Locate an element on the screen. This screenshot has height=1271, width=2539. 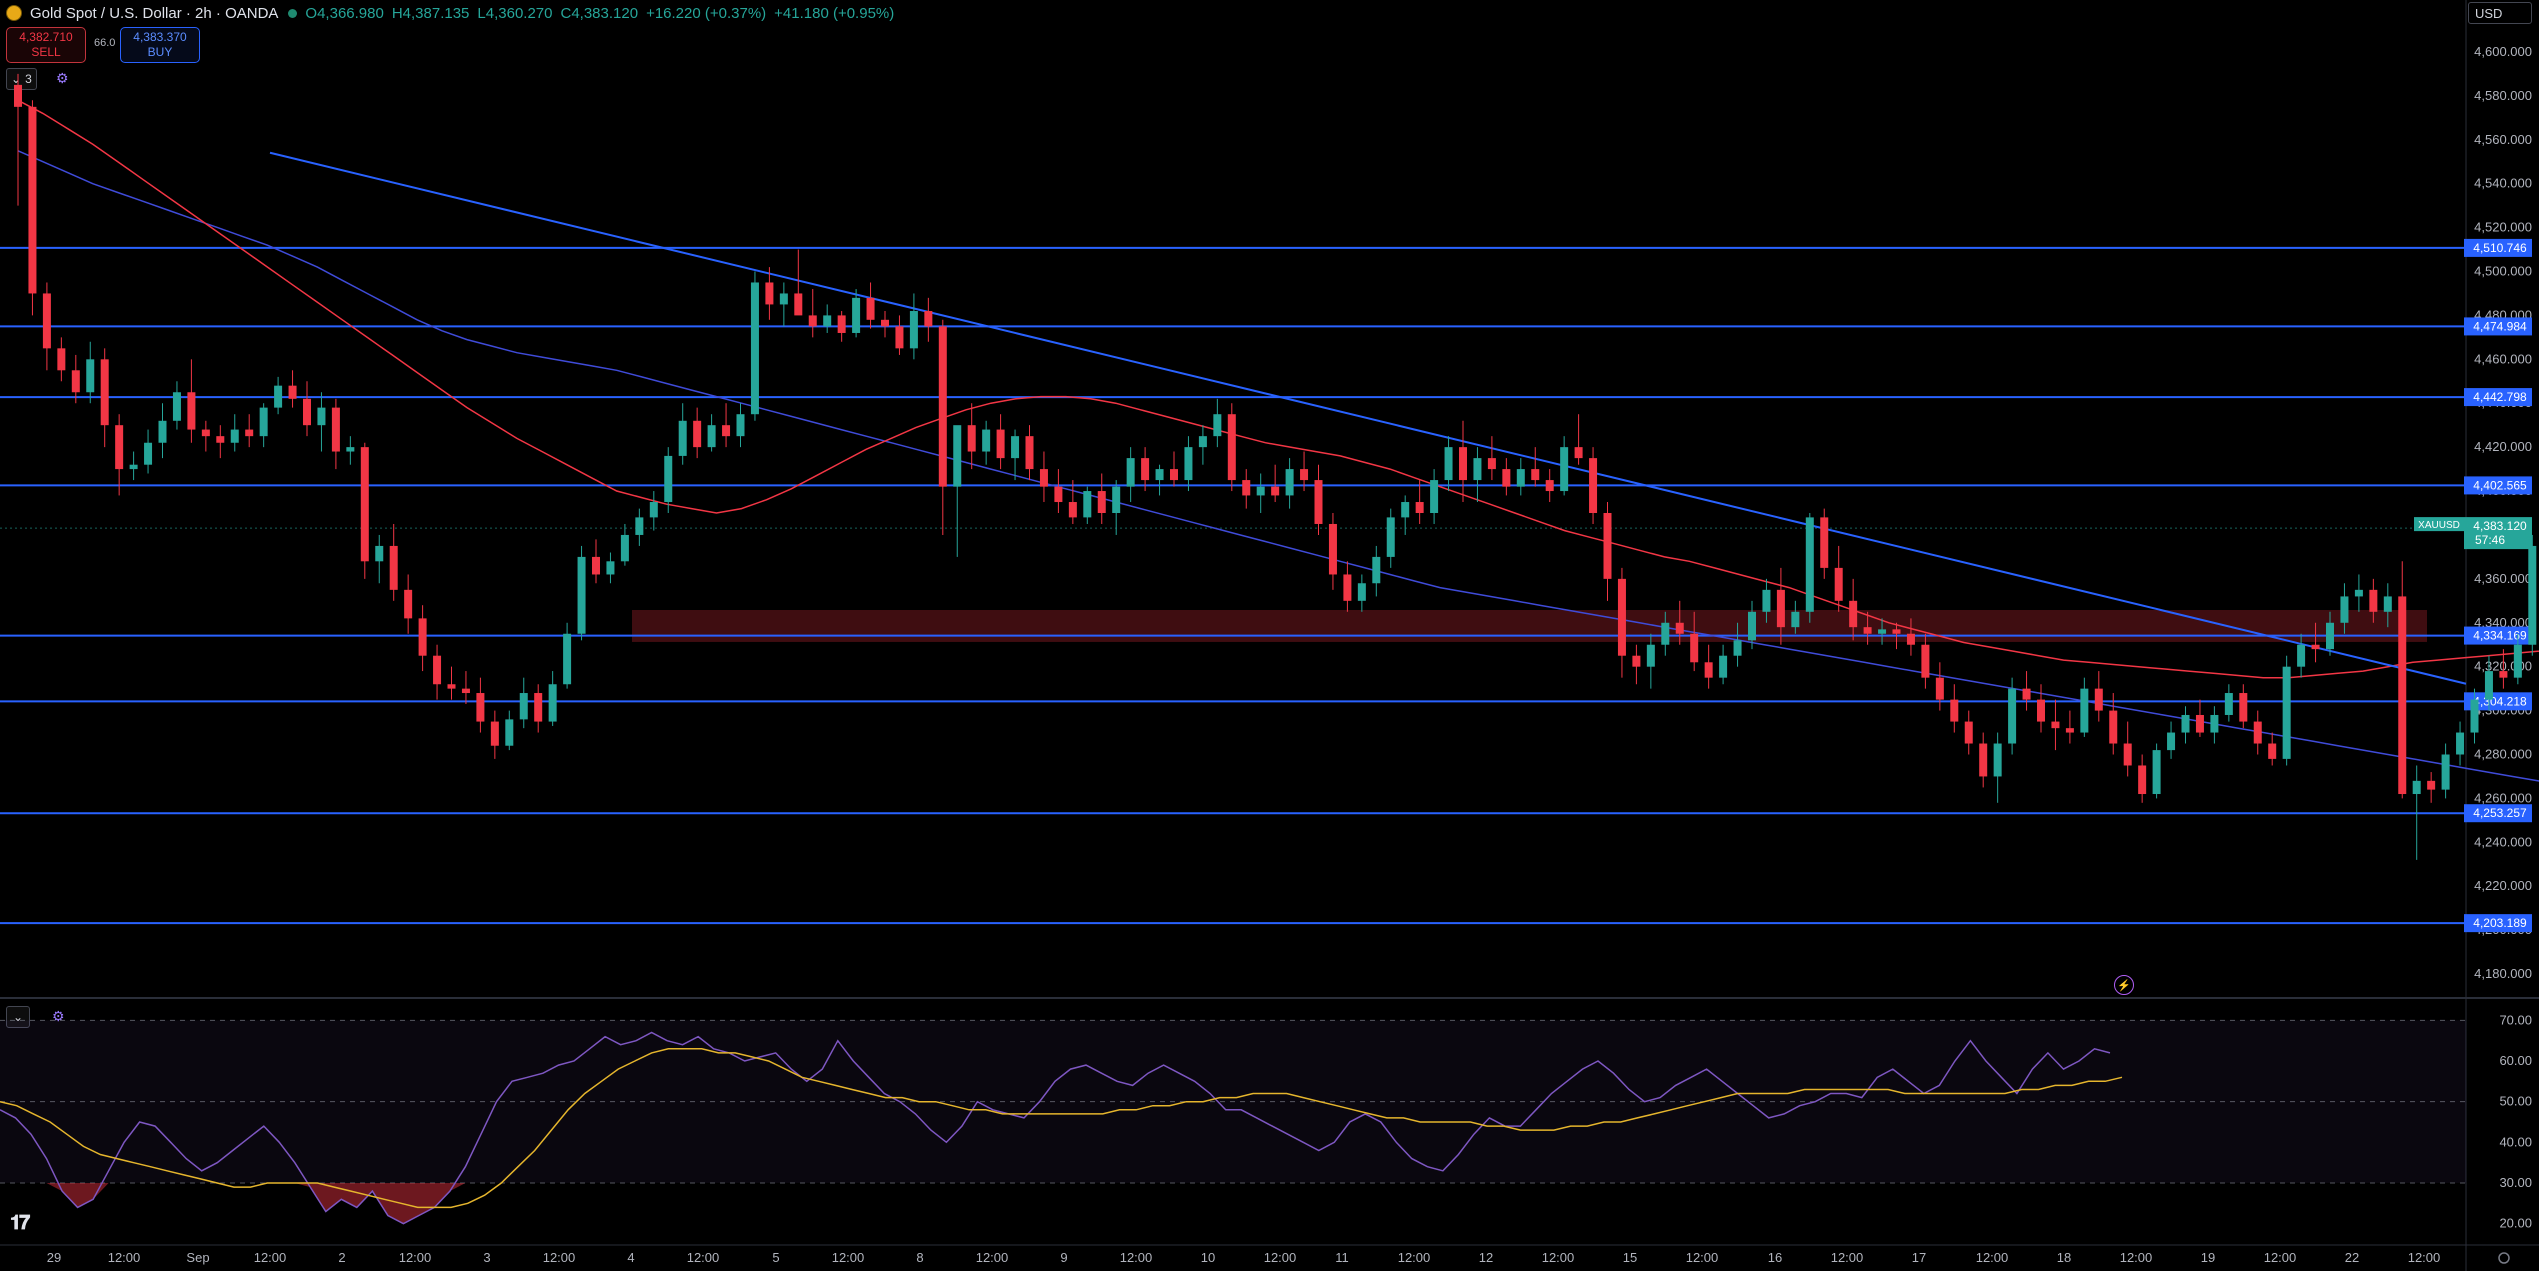
price-tick-label: 4,260.000 is located at coordinates (2503, 797).